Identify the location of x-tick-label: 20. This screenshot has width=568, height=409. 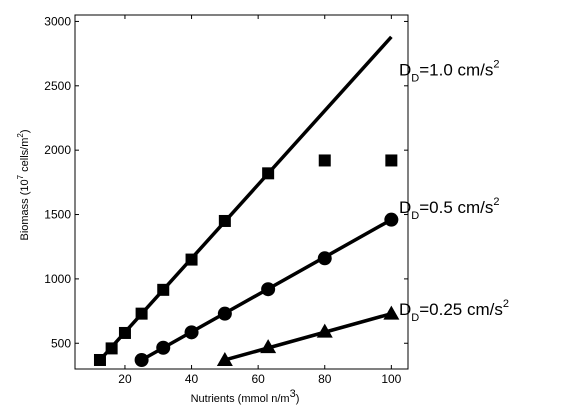
(125, 379).